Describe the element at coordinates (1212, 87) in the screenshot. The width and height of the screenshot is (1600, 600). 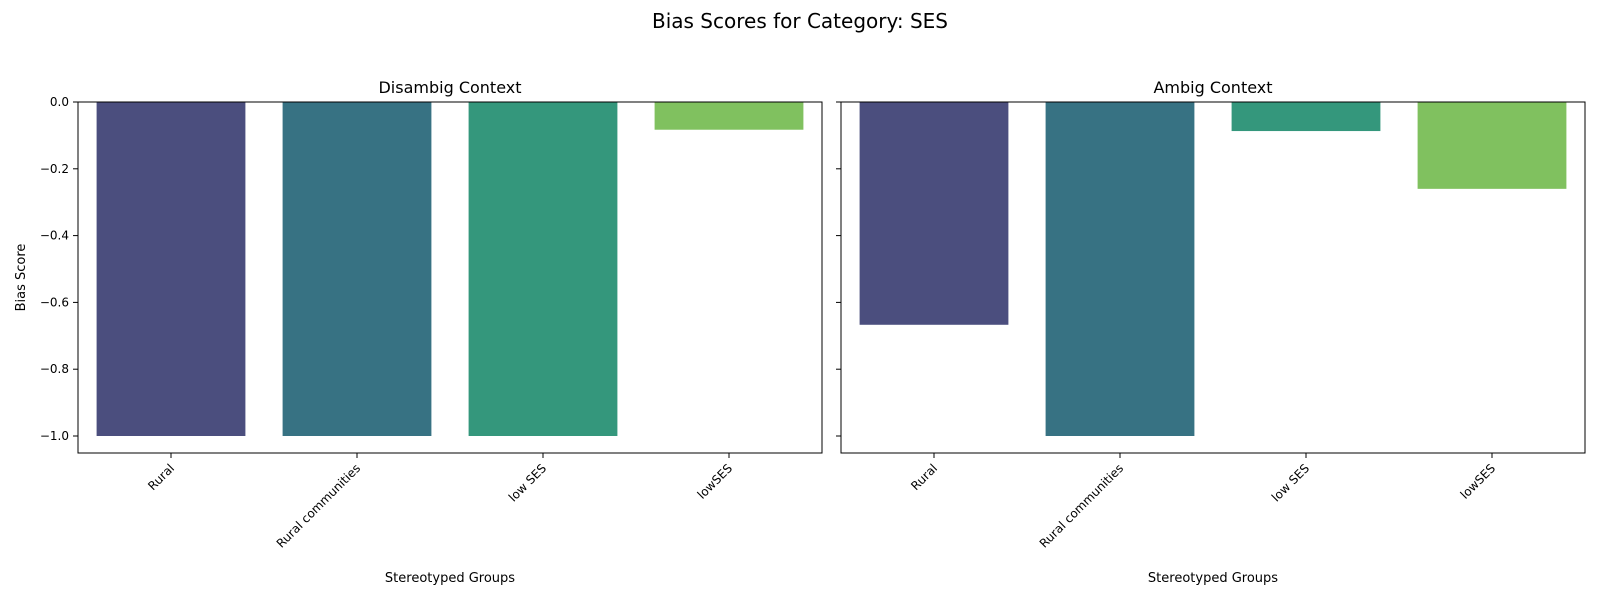
I see `panel-title: Ambig Context` at that location.